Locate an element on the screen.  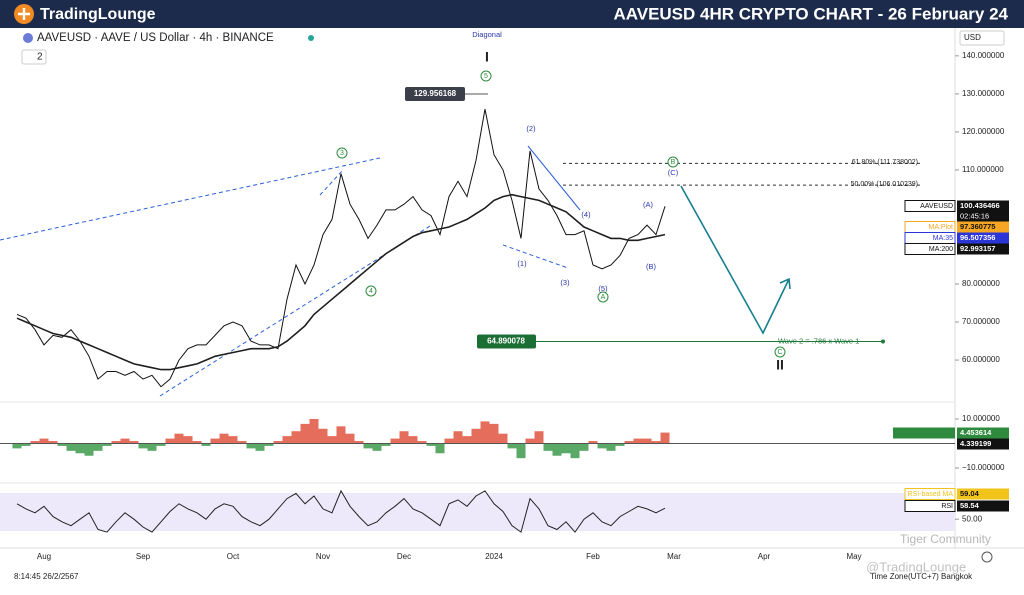
wave-label: (A) is located at coordinates (648, 204).